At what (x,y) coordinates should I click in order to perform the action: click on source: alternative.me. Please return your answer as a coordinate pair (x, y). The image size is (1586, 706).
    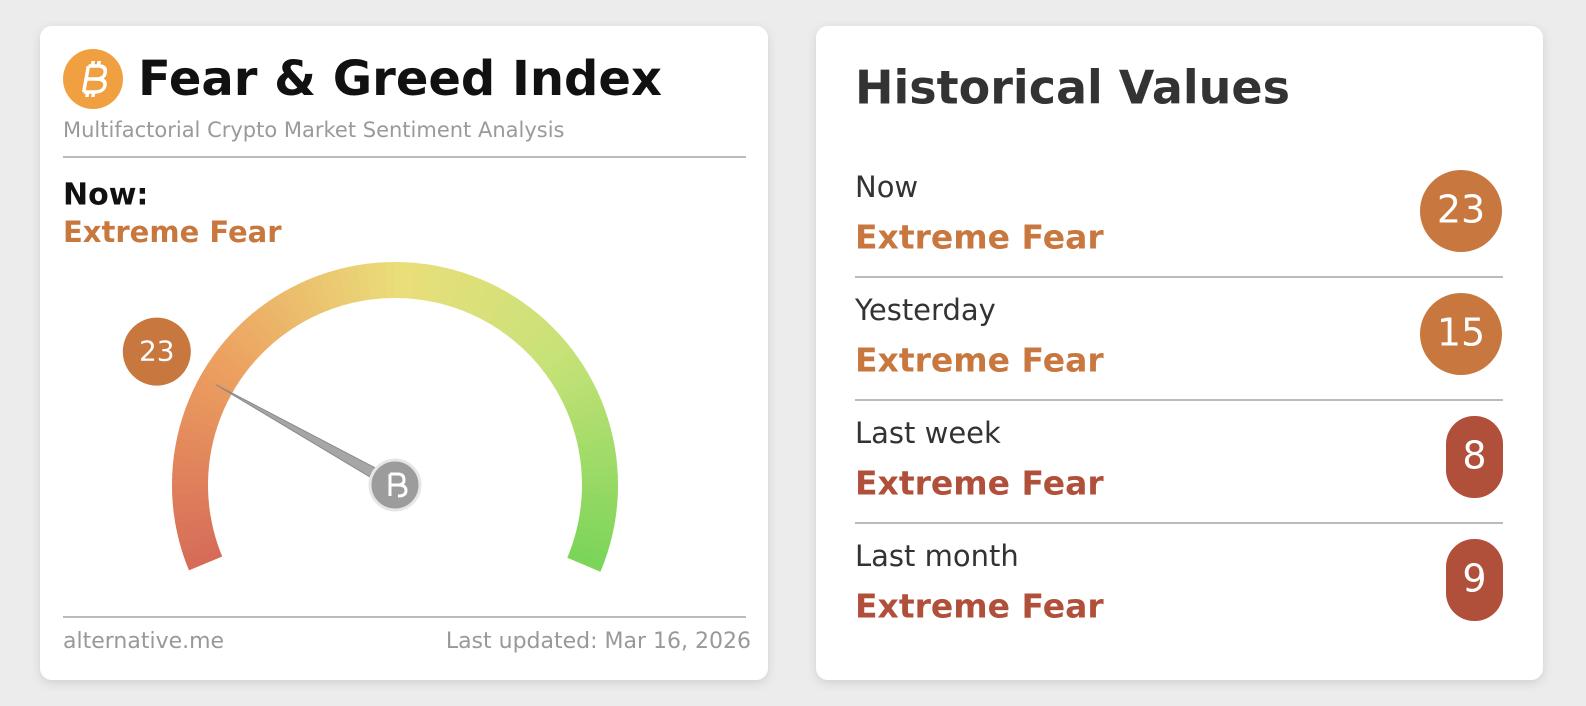
    Looking at the image, I should click on (143, 641).